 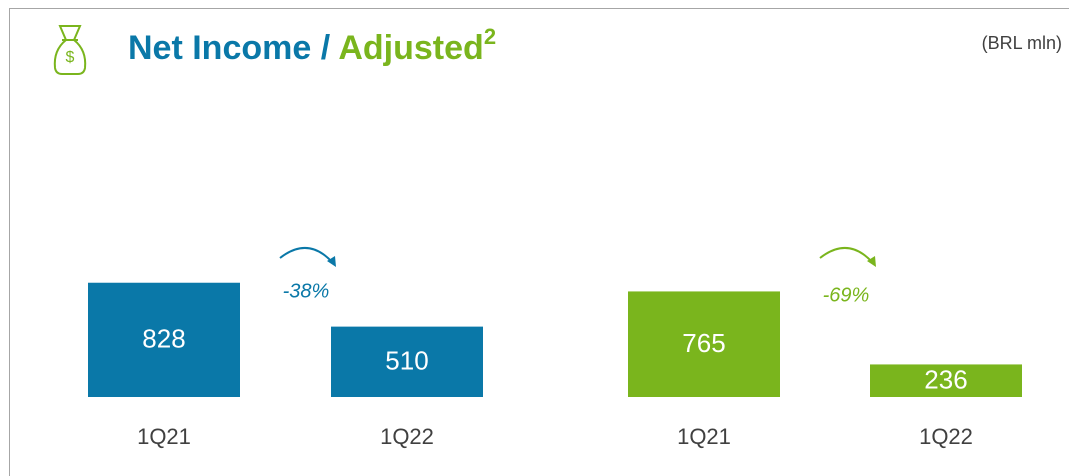 I want to click on value-label: 510, so click(x=406, y=361).